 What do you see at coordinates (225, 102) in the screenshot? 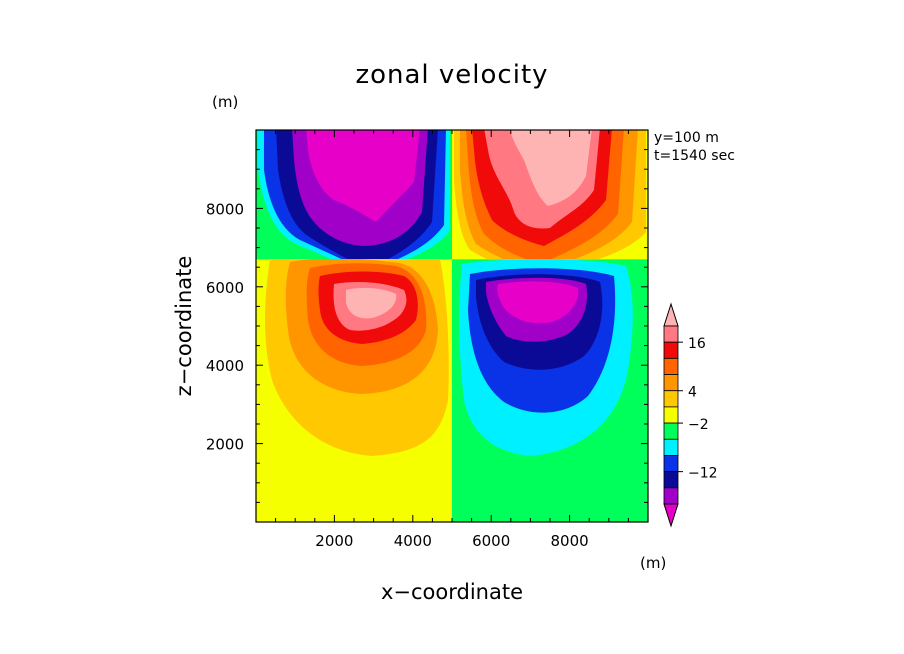
I see `y-axis-unit: (m)` at bounding box center [225, 102].